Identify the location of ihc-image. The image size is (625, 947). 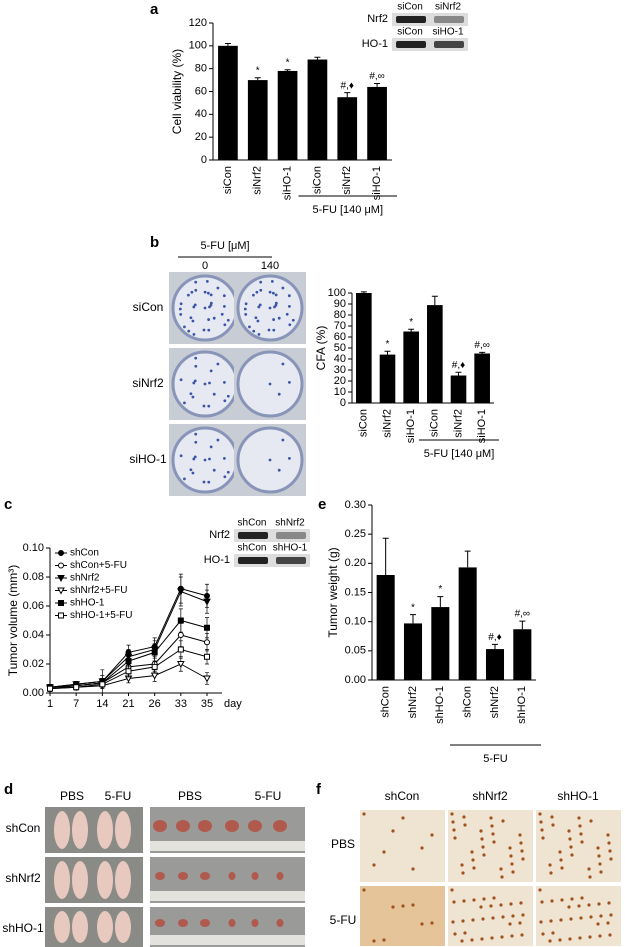
(490, 916).